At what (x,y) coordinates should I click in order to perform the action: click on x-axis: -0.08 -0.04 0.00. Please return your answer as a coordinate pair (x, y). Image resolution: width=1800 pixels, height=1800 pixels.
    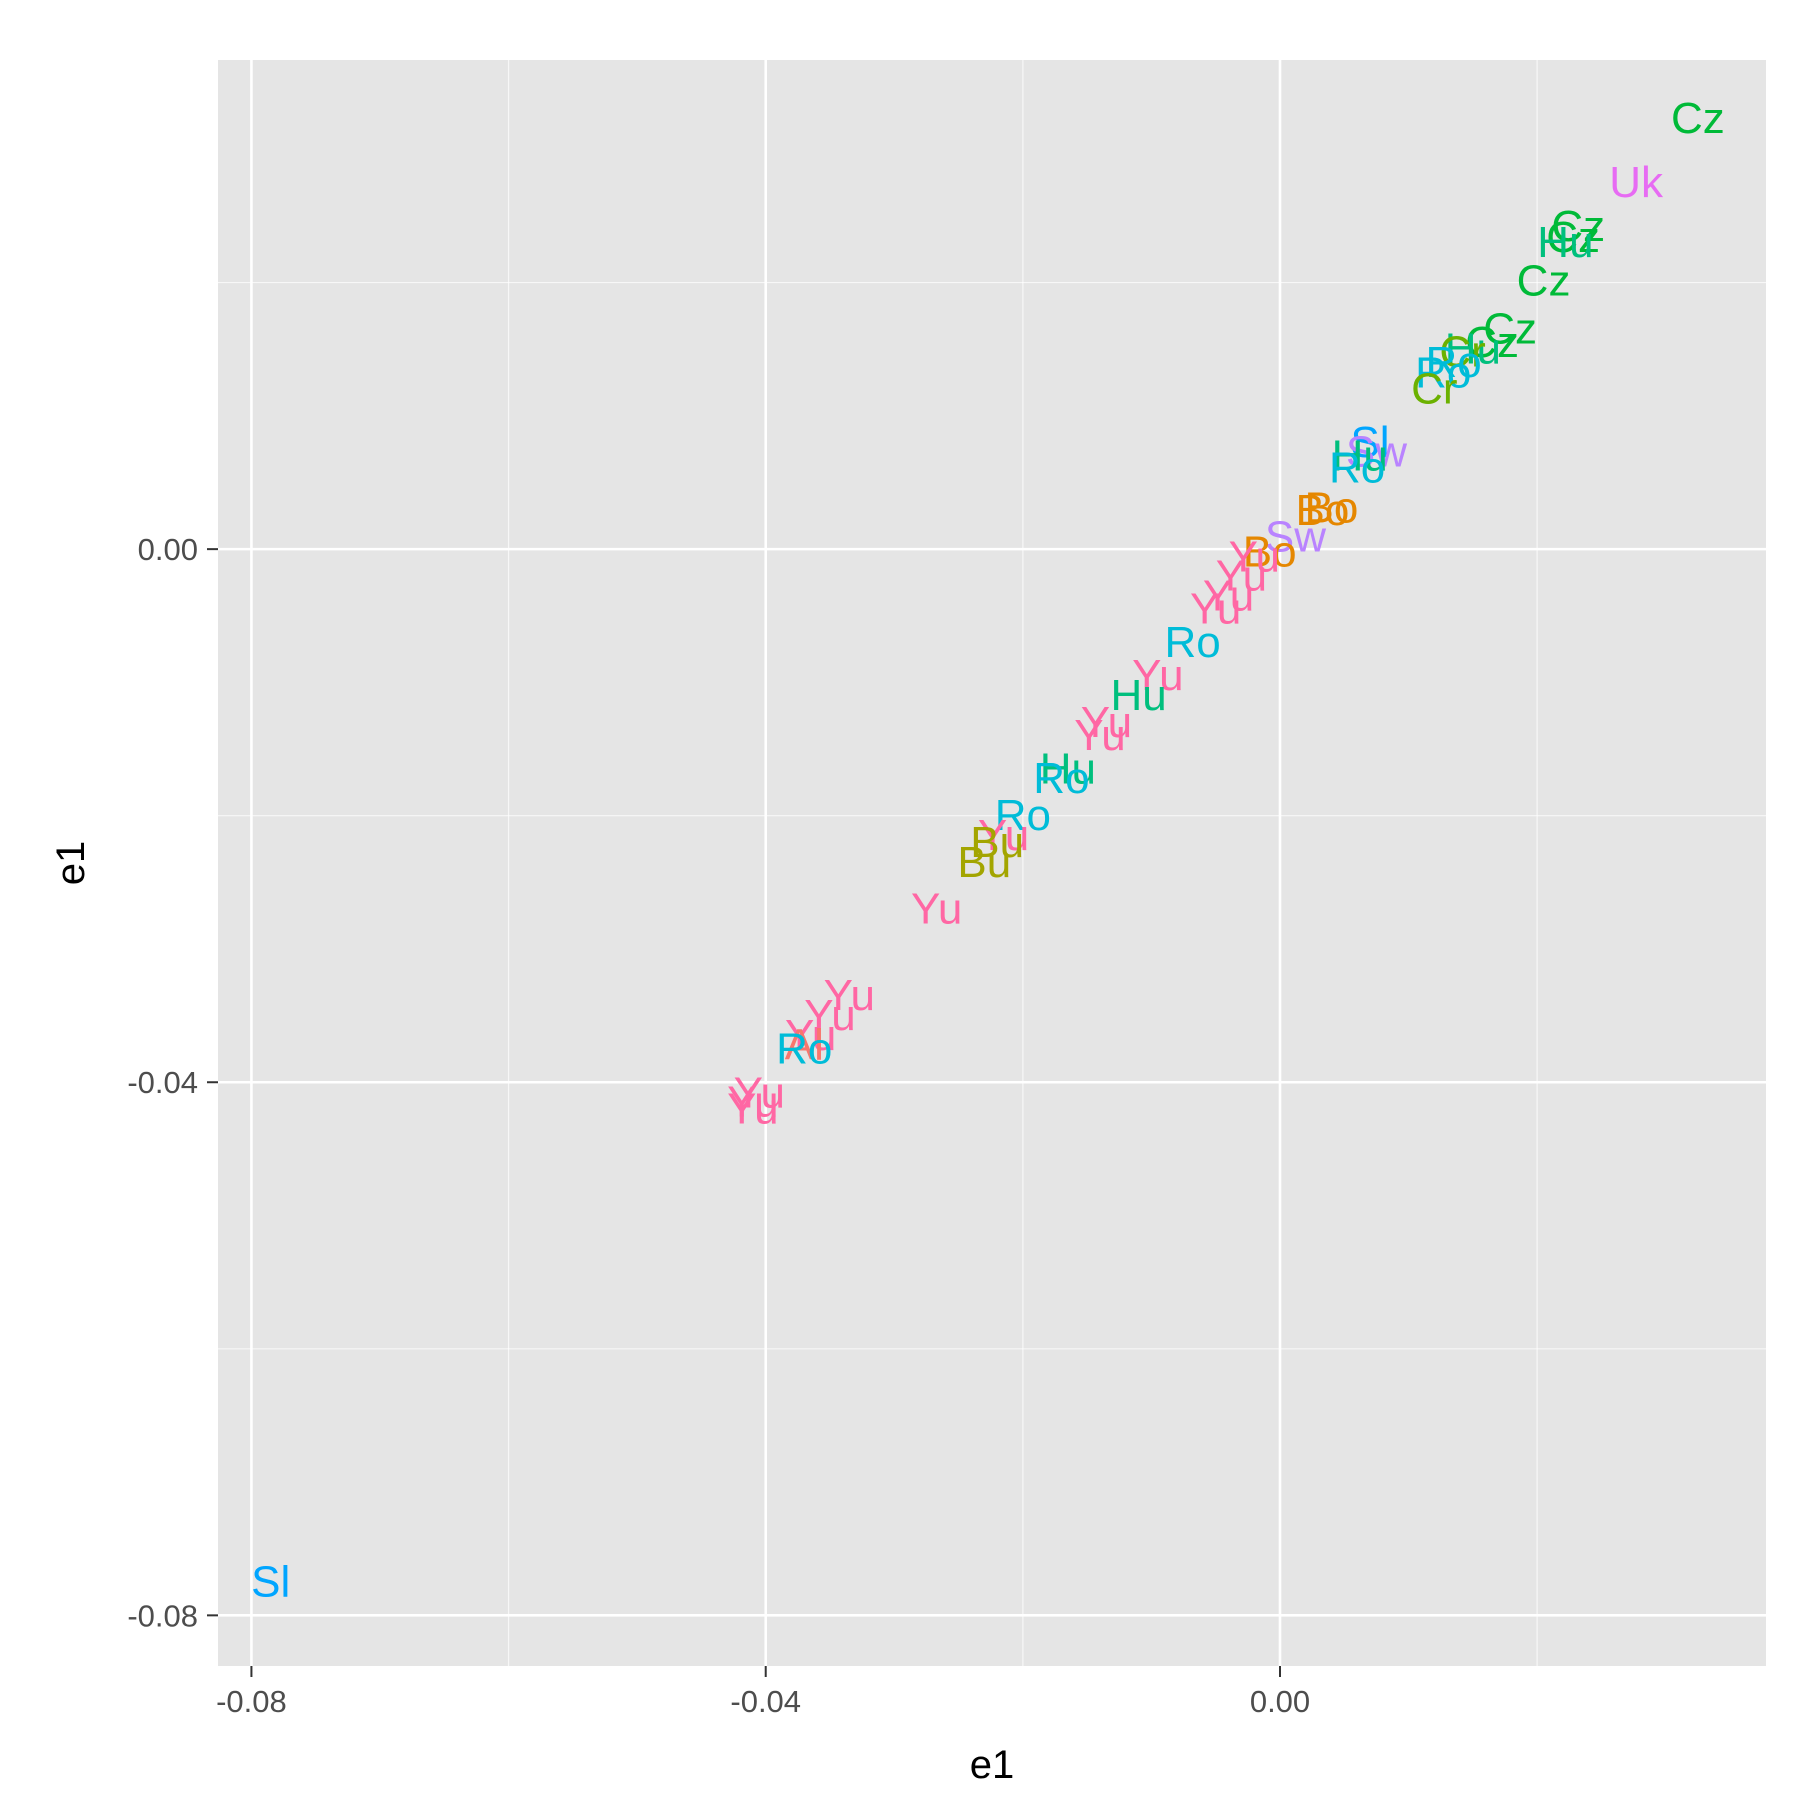
    Looking at the image, I should click on (763, 1692).